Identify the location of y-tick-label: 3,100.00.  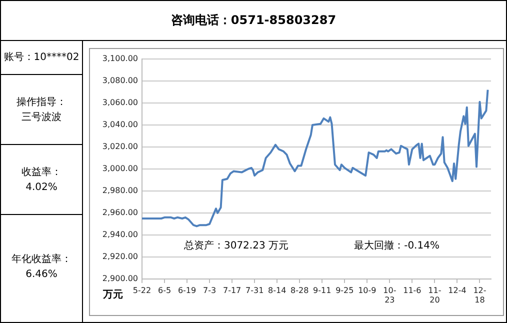
(120, 59).